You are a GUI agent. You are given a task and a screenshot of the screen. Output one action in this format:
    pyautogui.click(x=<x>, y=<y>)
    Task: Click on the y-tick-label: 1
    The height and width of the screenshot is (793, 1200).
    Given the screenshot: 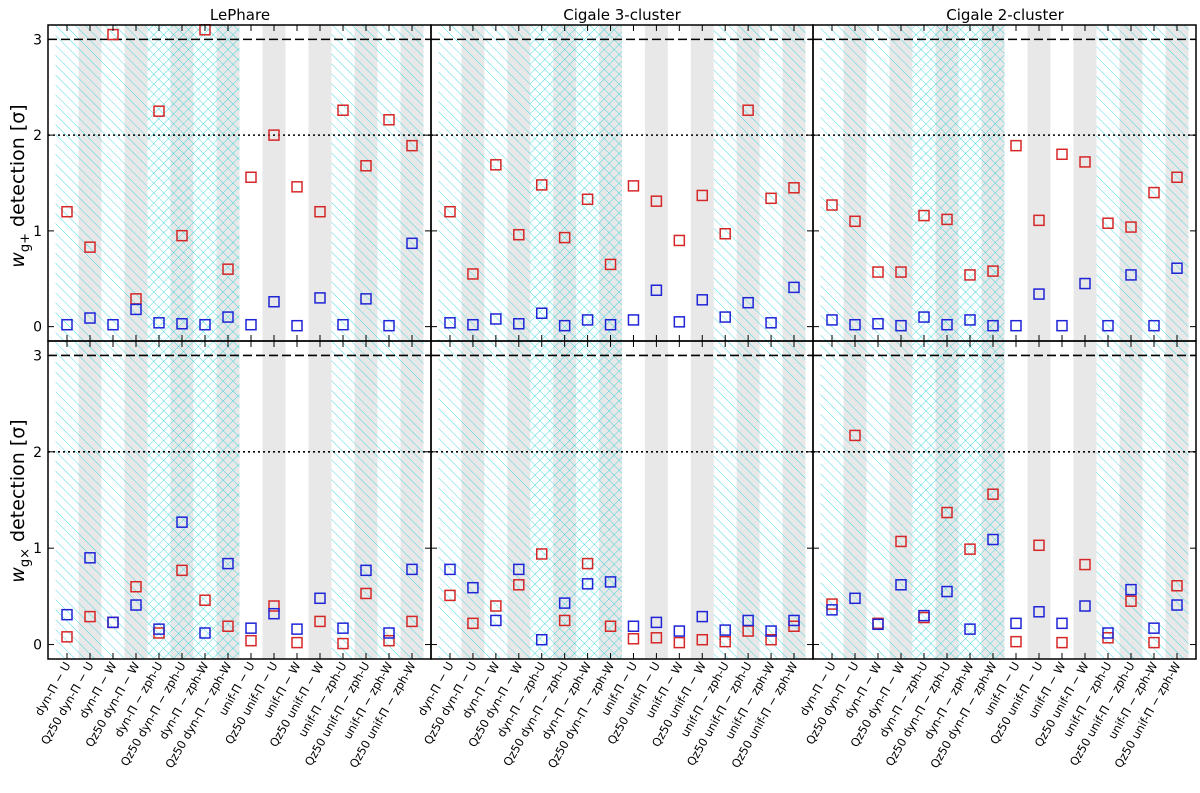 What is the action you would take?
    pyautogui.click(x=37, y=549)
    